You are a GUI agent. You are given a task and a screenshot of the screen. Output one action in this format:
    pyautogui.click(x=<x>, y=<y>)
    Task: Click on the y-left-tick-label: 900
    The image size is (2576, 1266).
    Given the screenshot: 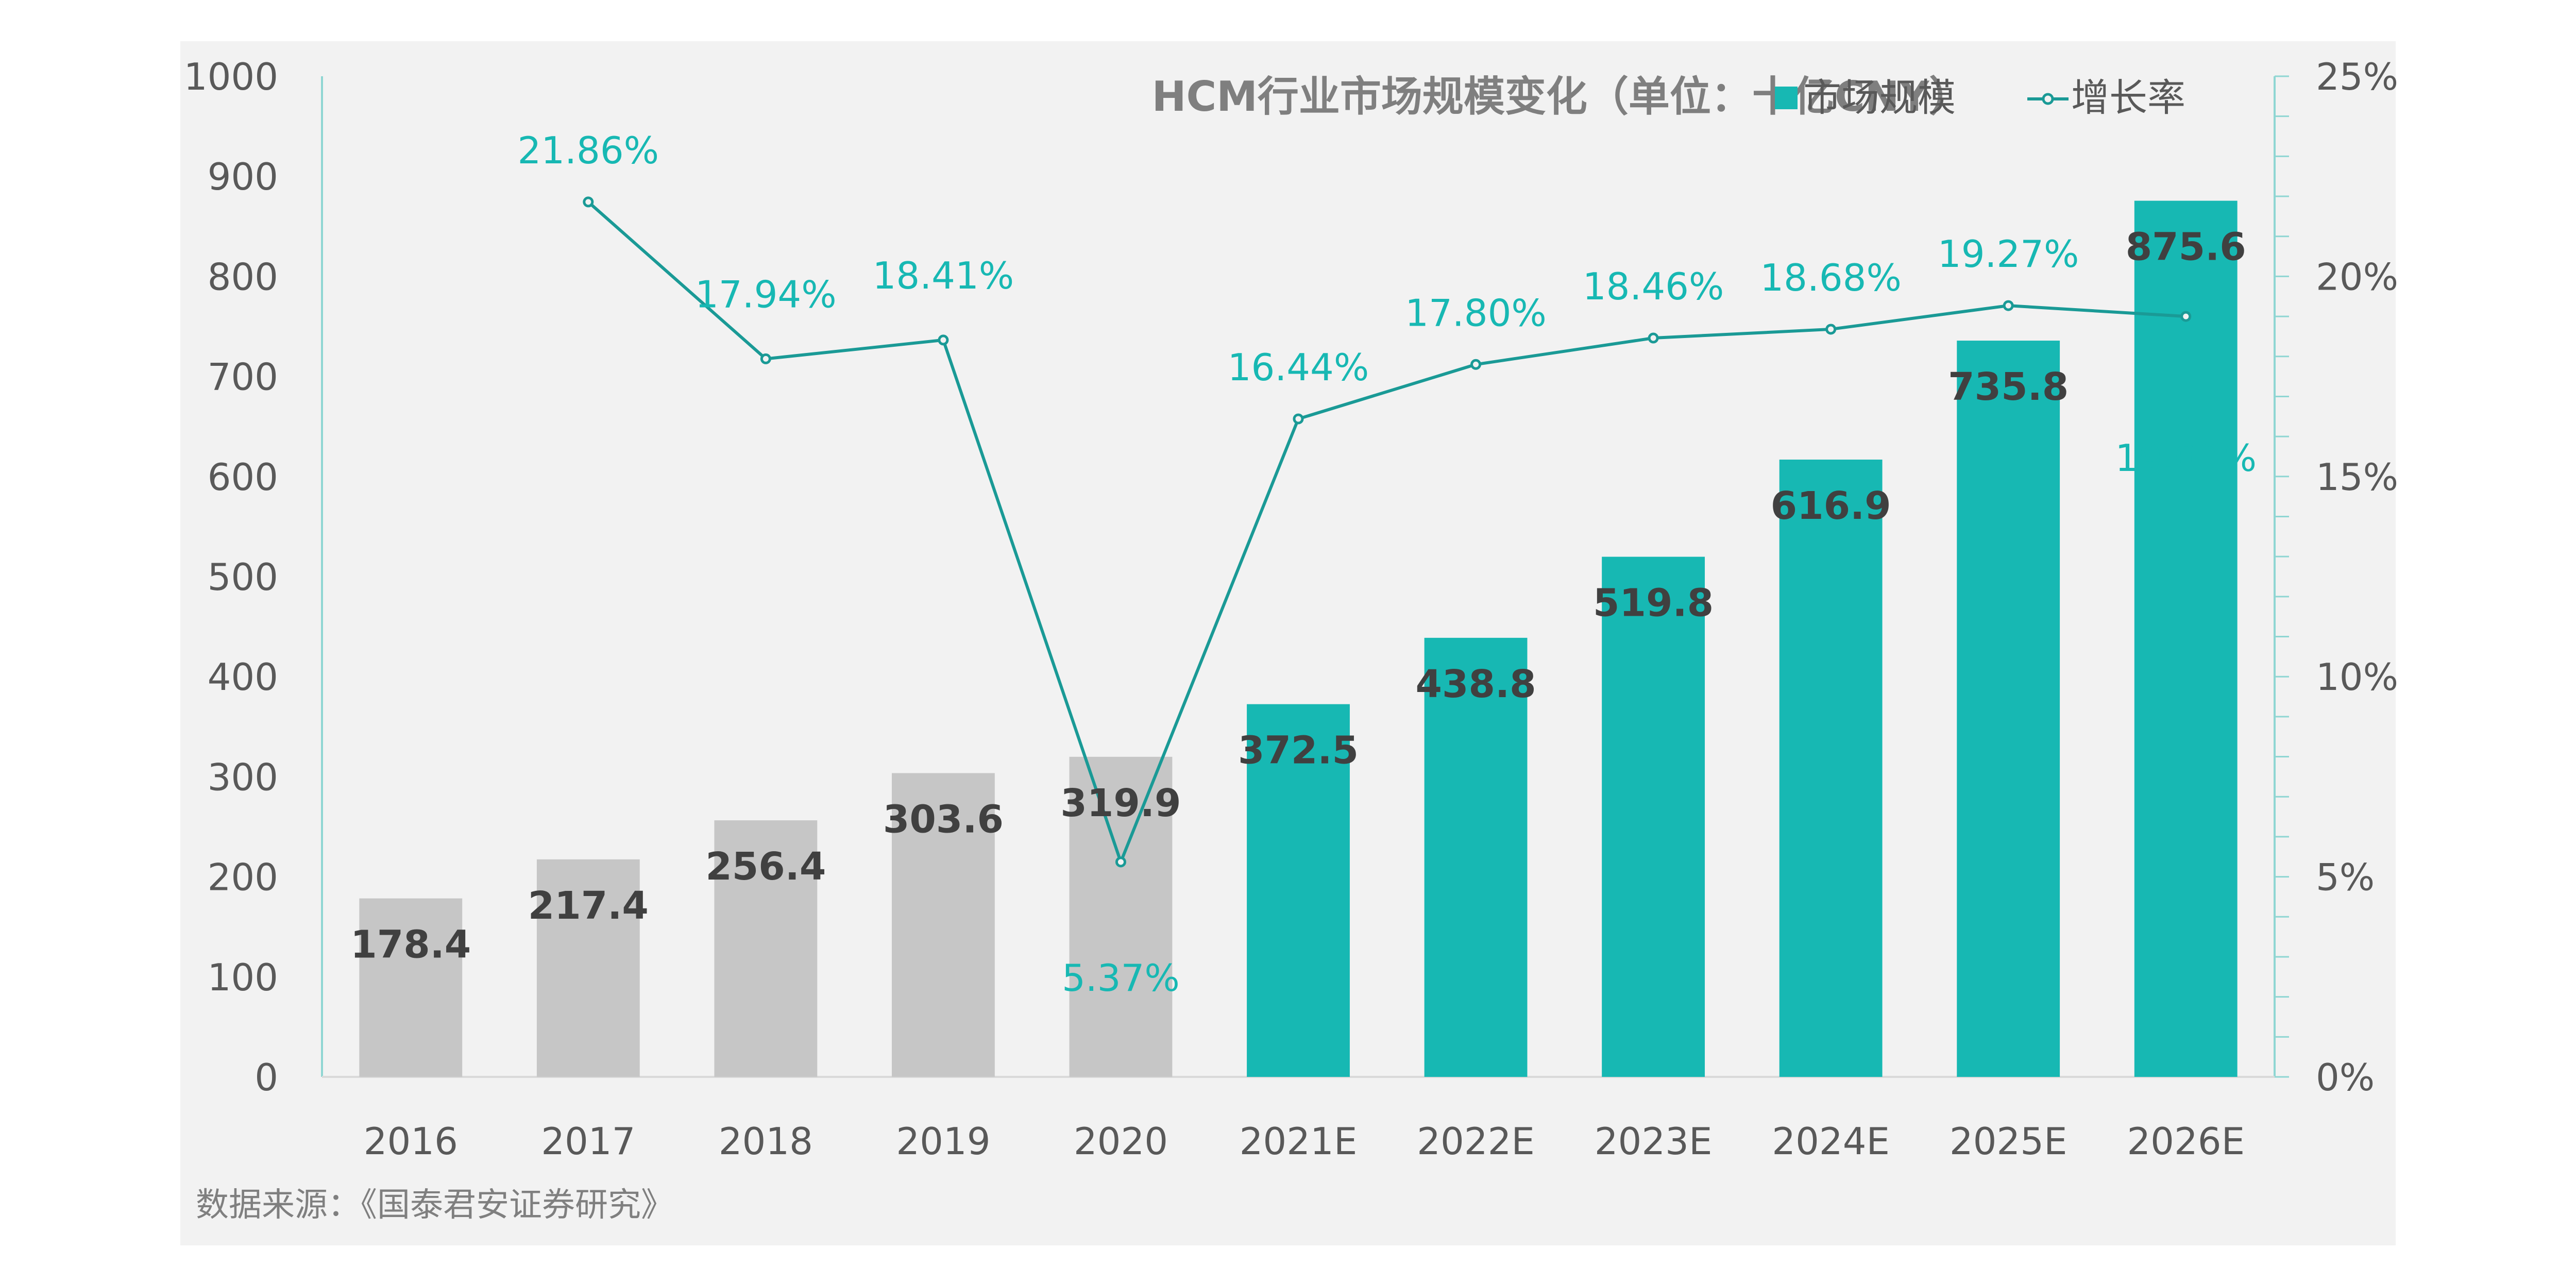 What is the action you would take?
    pyautogui.click(x=243, y=176)
    